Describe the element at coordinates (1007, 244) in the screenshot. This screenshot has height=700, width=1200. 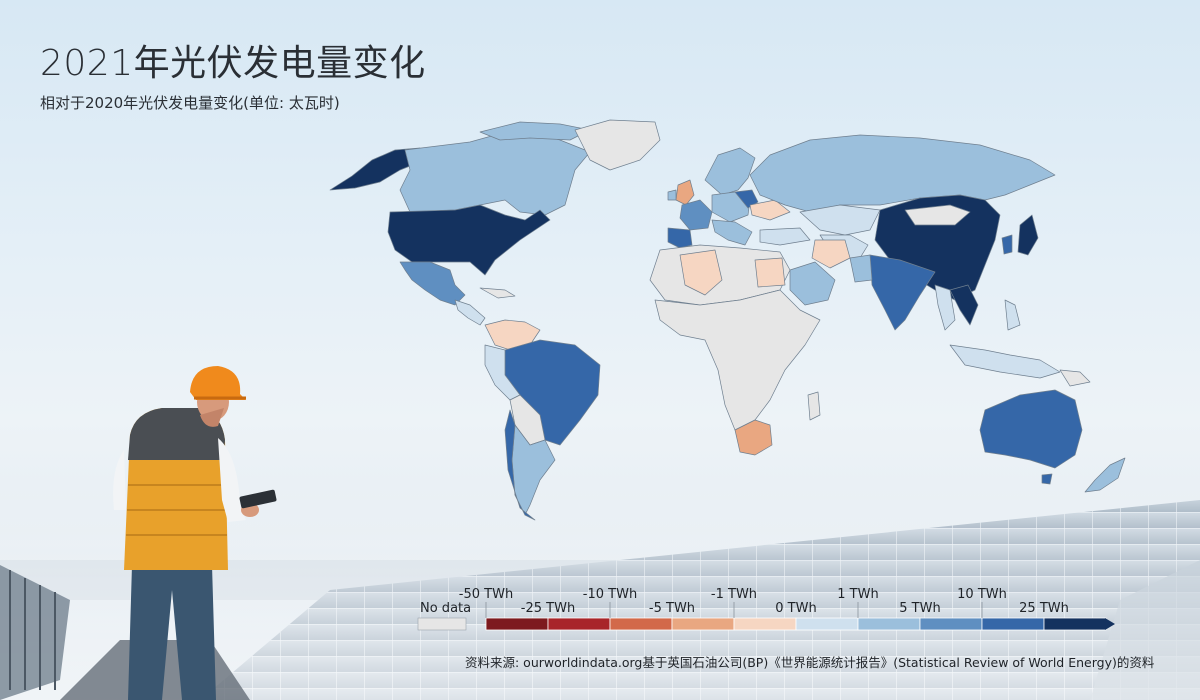
I see `region-korea` at that location.